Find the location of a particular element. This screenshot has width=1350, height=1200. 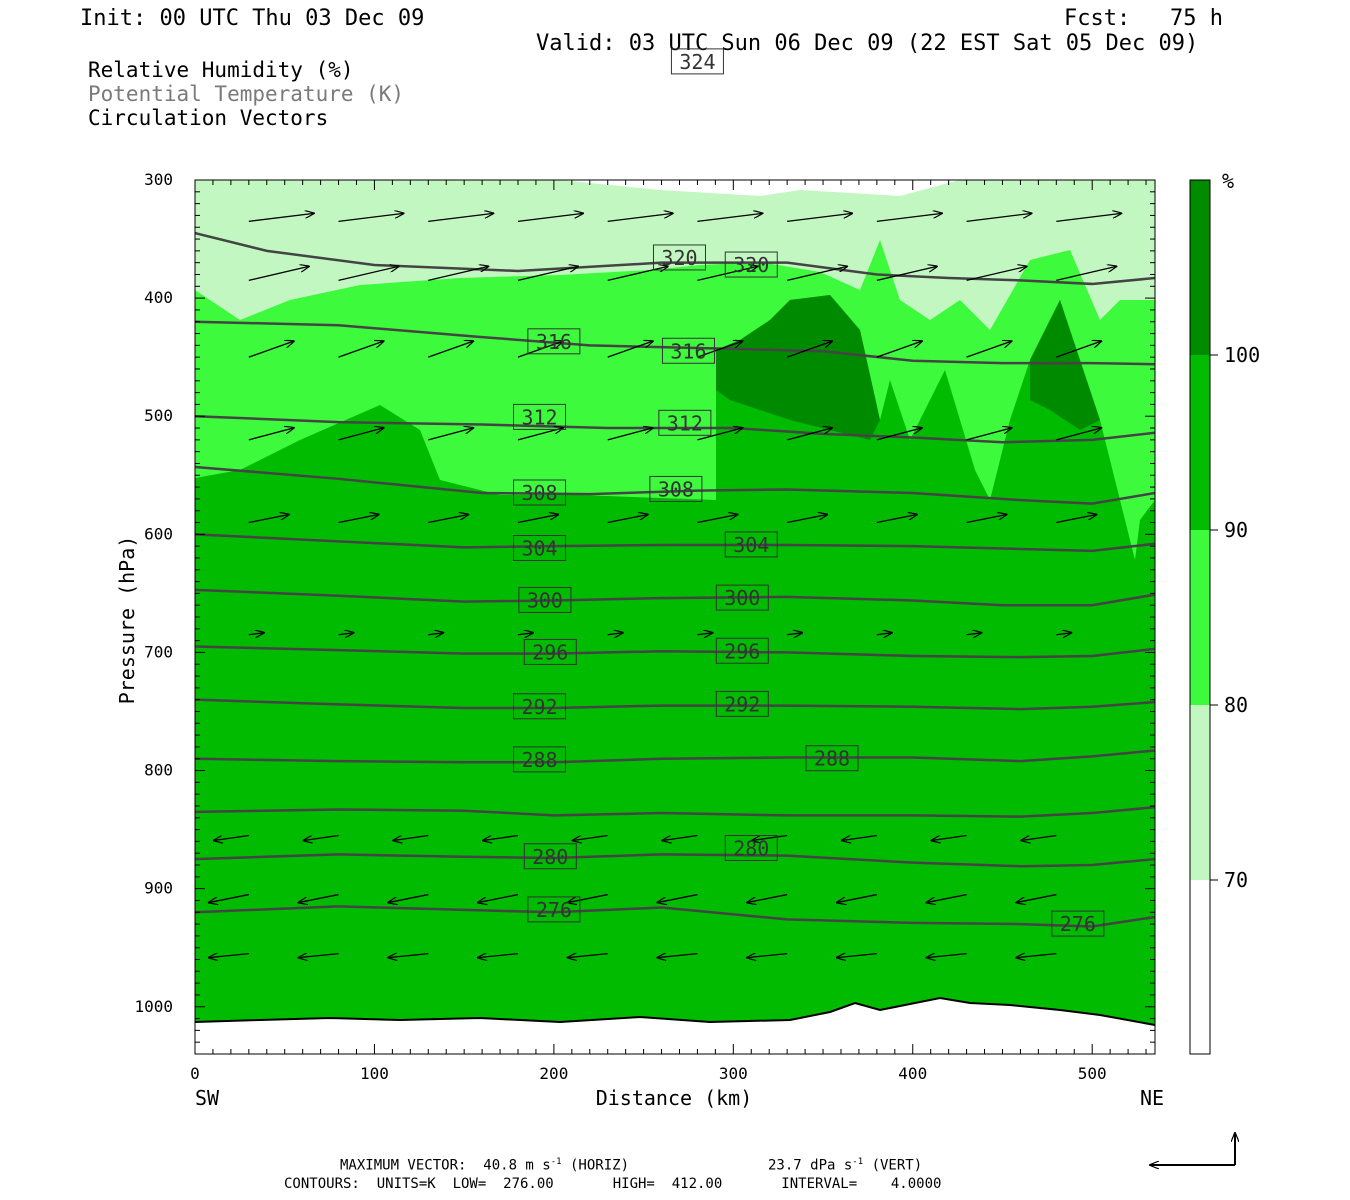

y-tick-label: 900 is located at coordinates (158, 888).